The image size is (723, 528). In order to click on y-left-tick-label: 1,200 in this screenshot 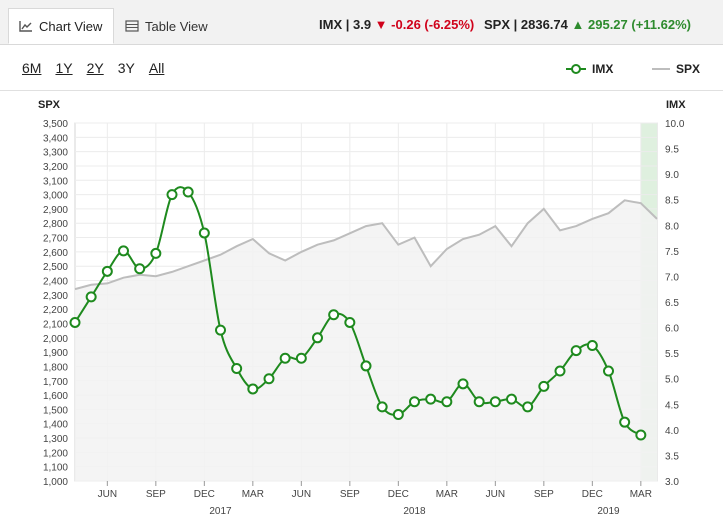, I will do `click(55, 453)`.